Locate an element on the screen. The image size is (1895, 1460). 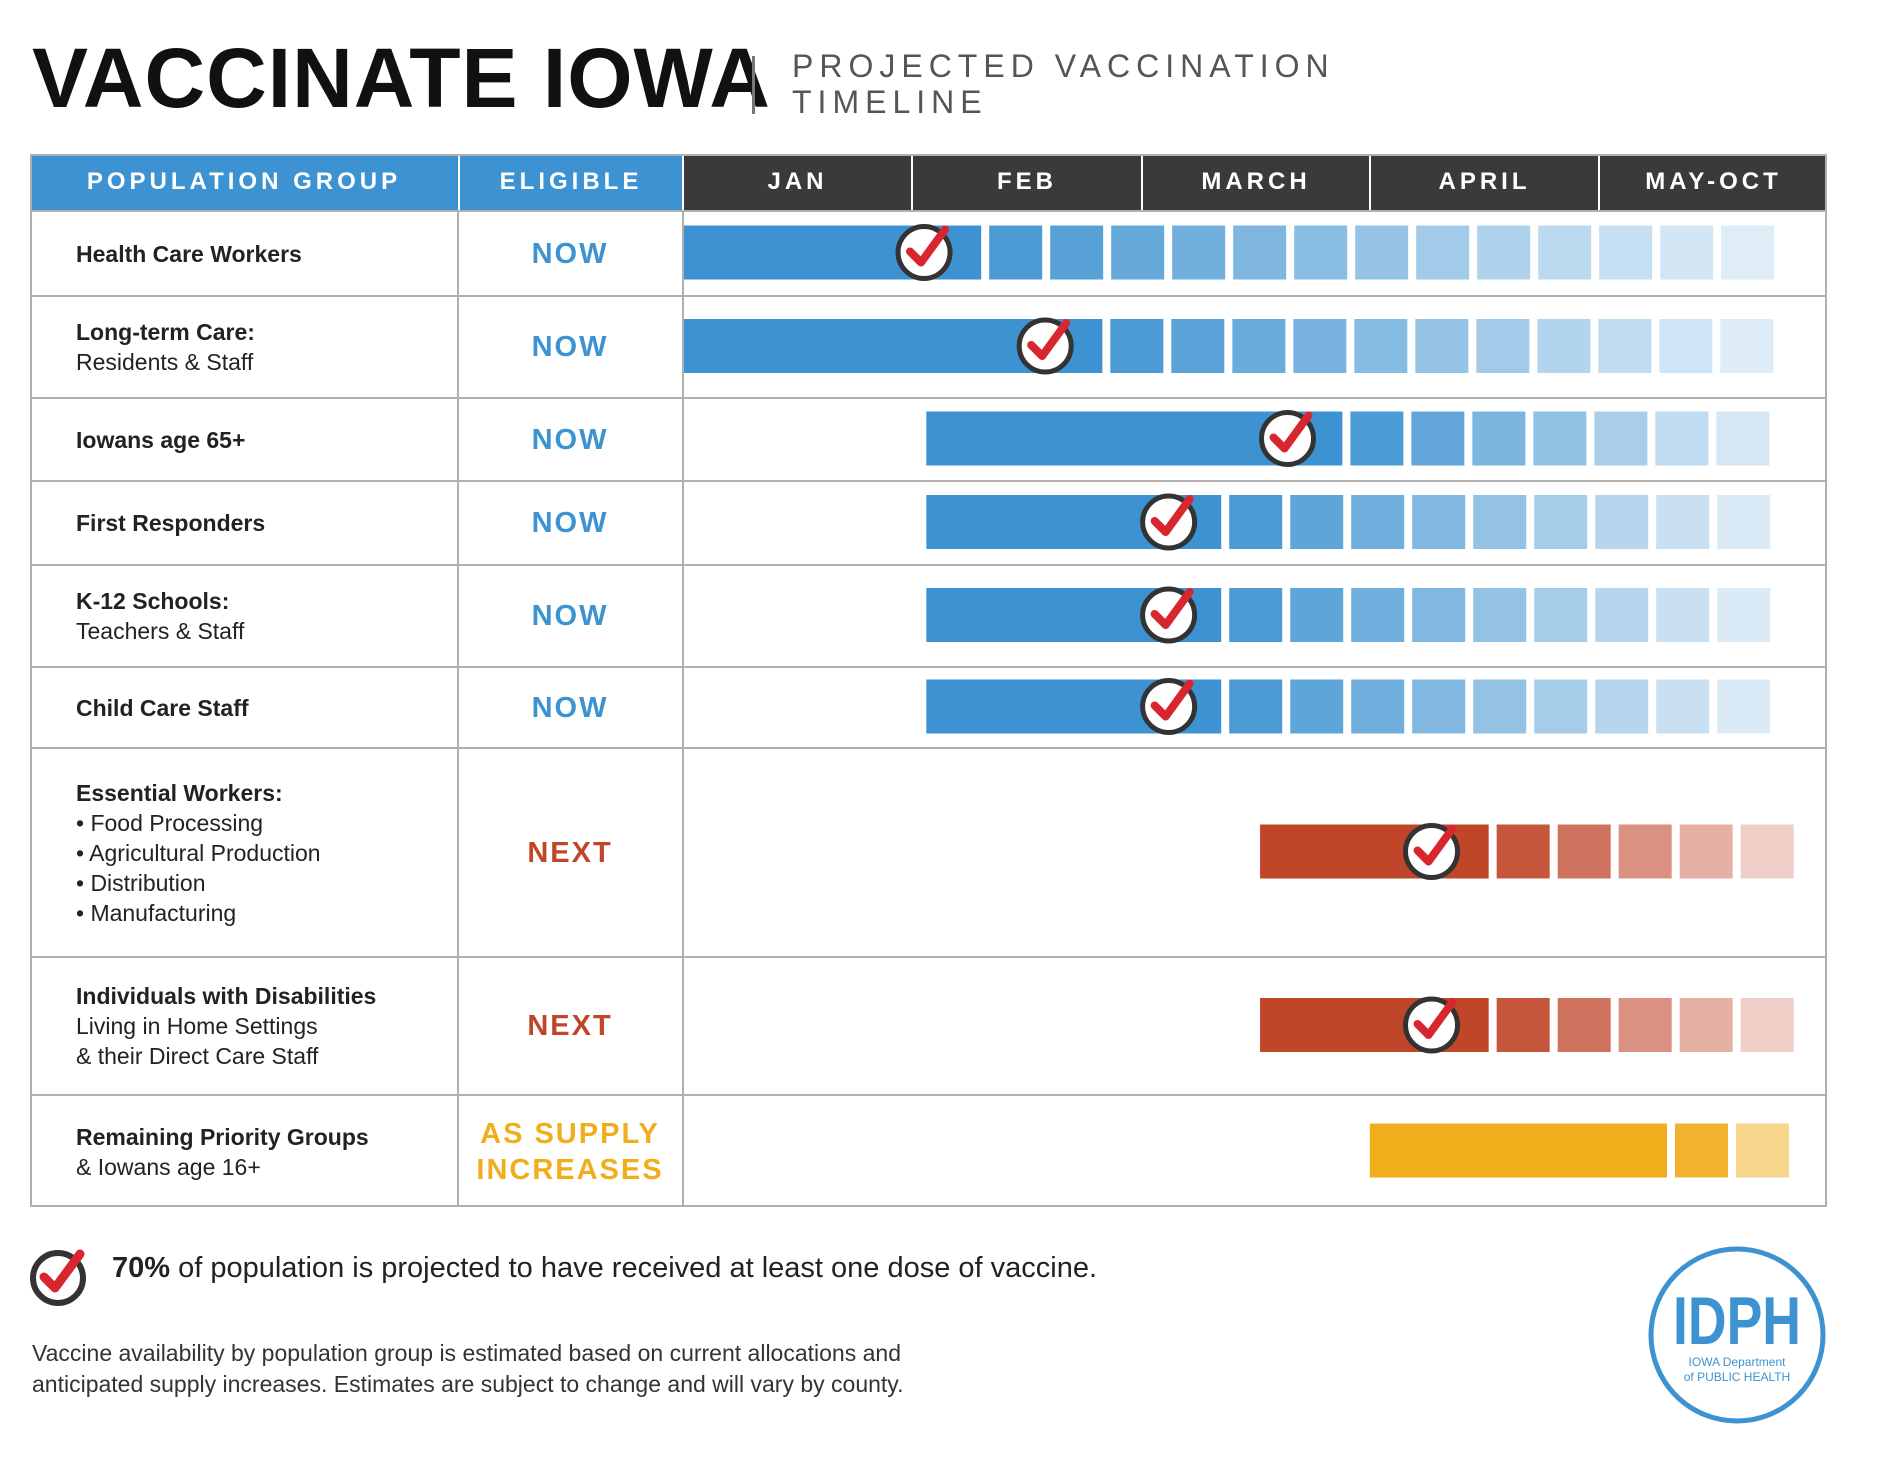
page-title: VACCINATE IOWA is located at coordinates (401, 78).